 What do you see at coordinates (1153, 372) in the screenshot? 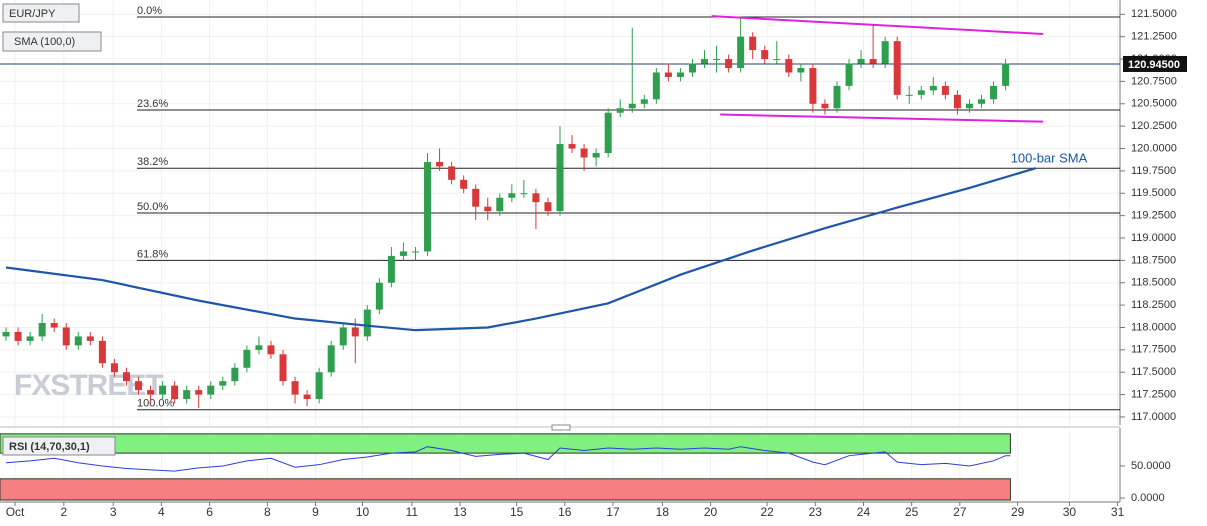
I see `y-tick-label: 117.5000` at bounding box center [1153, 372].